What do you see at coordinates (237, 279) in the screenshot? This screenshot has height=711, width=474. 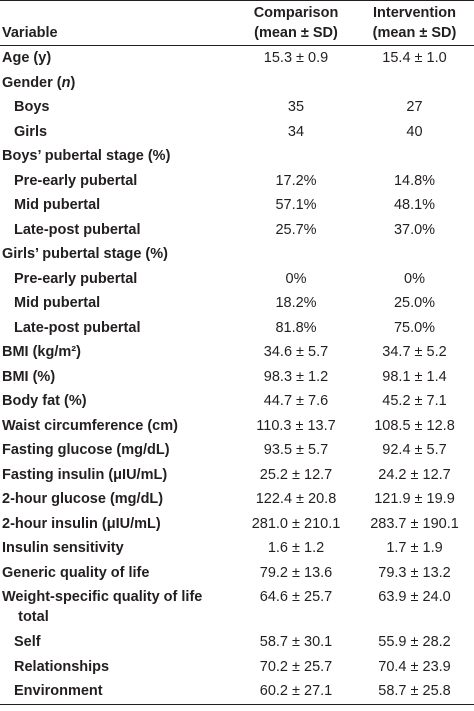 I see `table-row: Pre-early pubertal 0% 0%` at bounding box center [237, 279].